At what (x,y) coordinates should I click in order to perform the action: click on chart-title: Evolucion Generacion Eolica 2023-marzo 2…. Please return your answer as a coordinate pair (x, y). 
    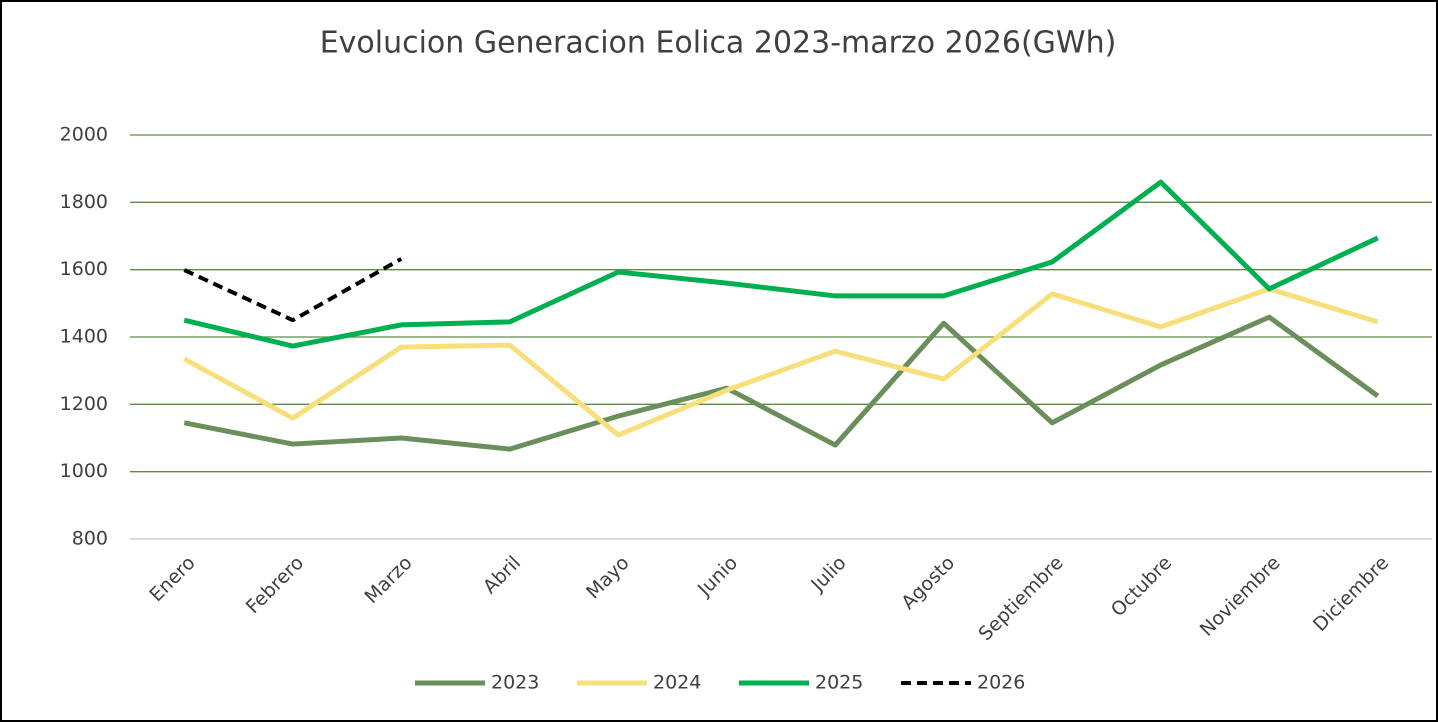
    Looking at the image, I should click on (718, 43).